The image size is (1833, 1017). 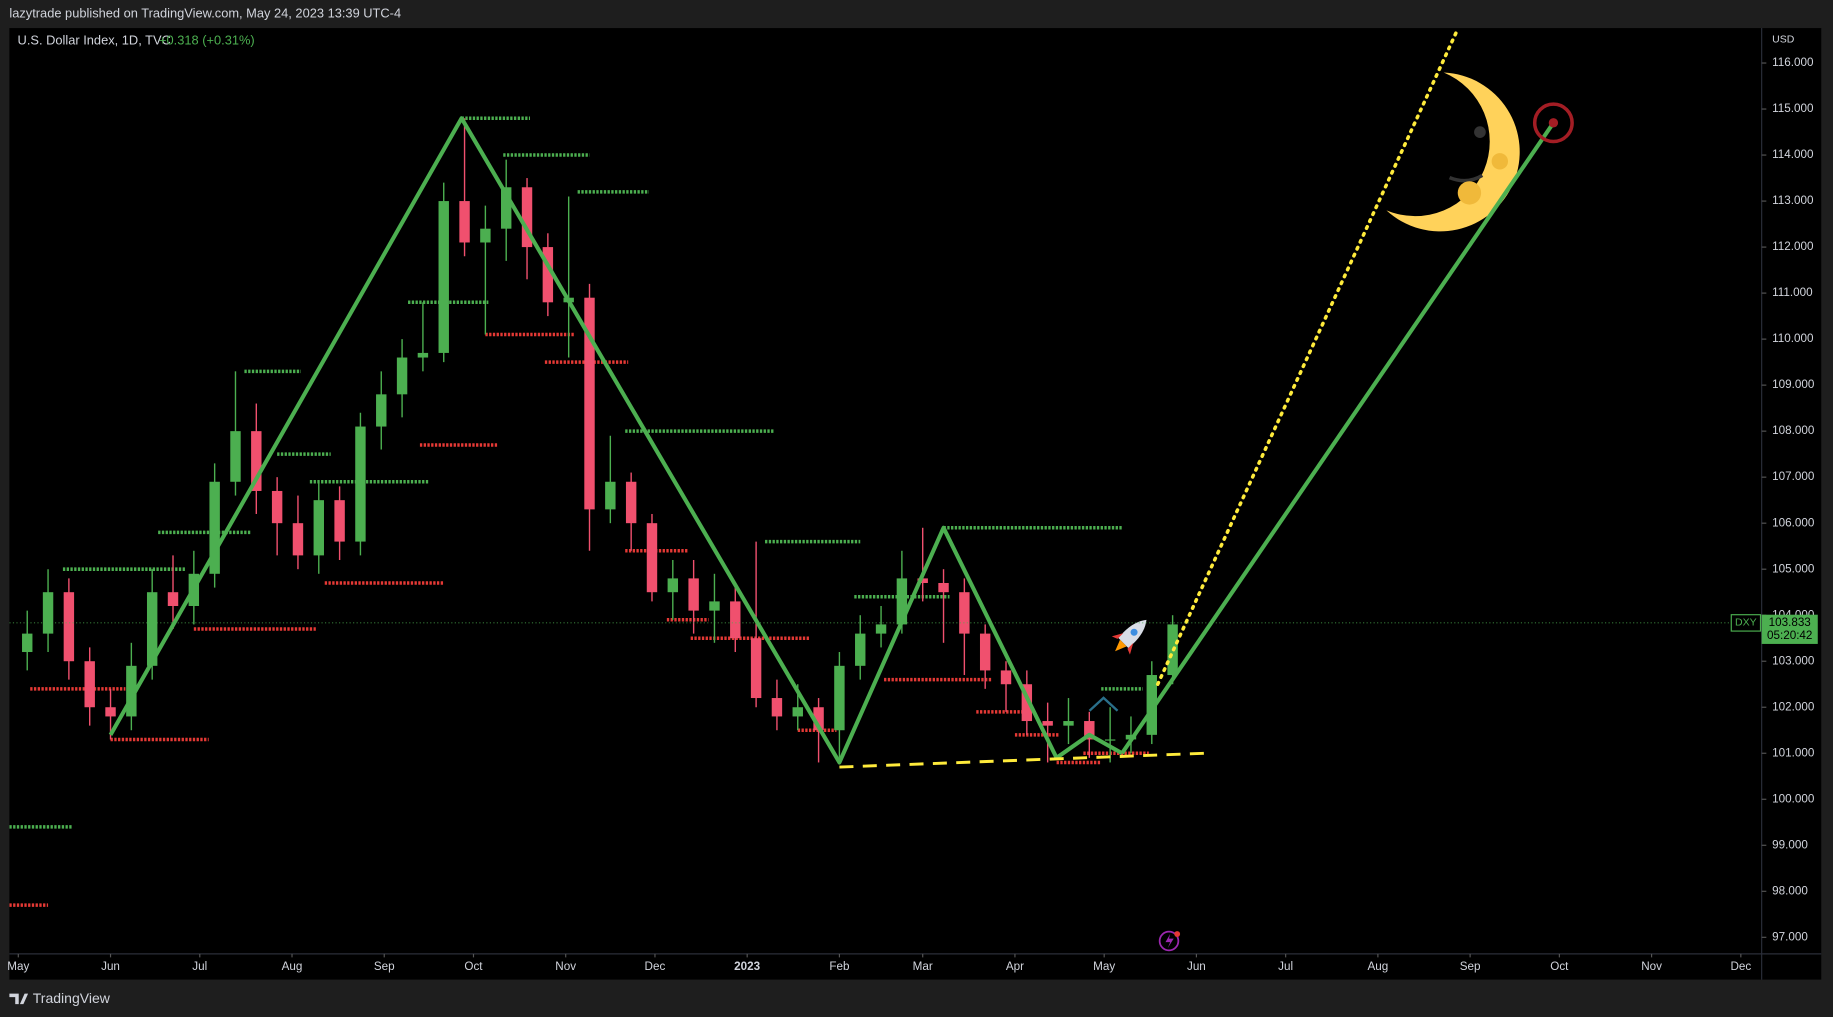 I want to click on y-tick-label: 112.000, so click(x=1793, y=246).